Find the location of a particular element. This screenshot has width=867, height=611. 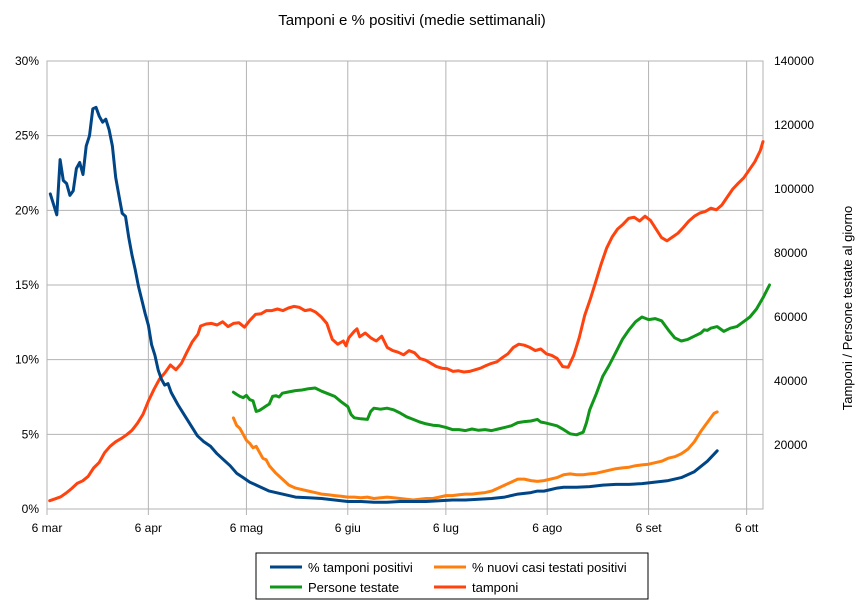

legend-box is located at coordinates (452, 576).